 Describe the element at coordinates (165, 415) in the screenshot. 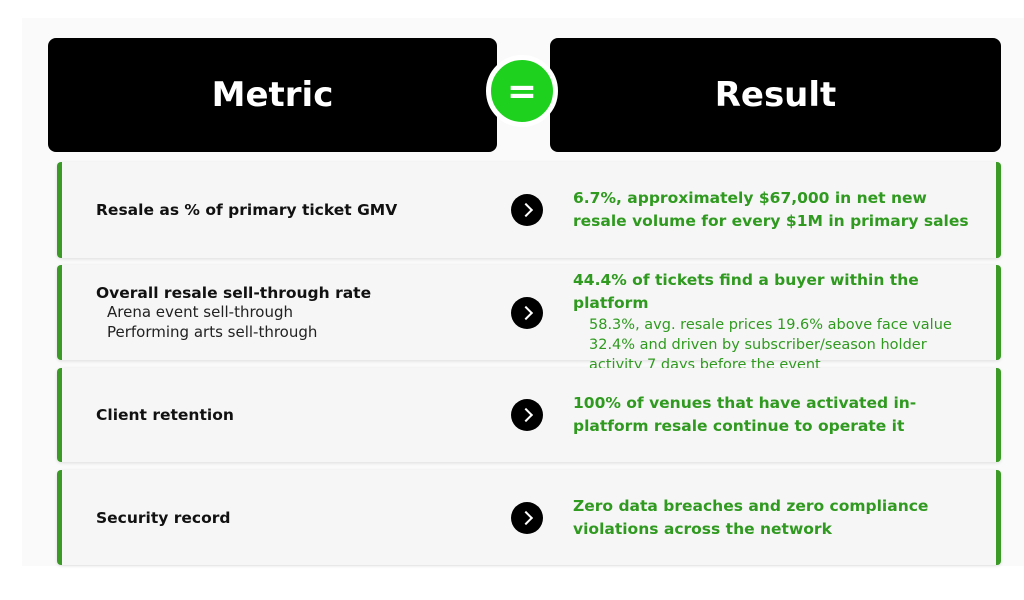

I see `metric-label: Client retention` at that location.